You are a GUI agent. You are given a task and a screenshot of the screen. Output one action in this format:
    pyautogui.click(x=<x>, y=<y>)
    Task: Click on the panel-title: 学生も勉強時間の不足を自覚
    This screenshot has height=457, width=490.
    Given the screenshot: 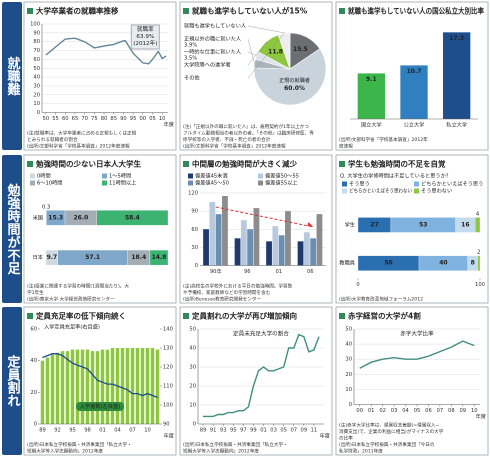 What is the action you would take?
    pyautogui.click(x=397, y=164)
    